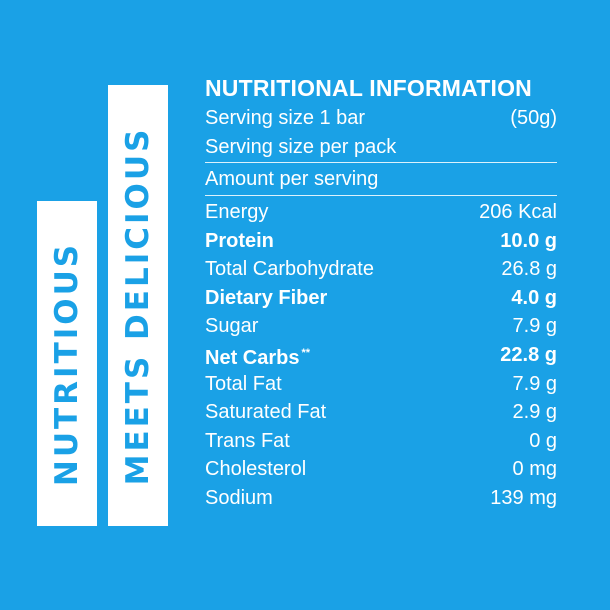  What do you see at coordinates (534, 412) in the screenshot?
I see `nutrient-value: 2.9 g` at bounding box center [534, 412].